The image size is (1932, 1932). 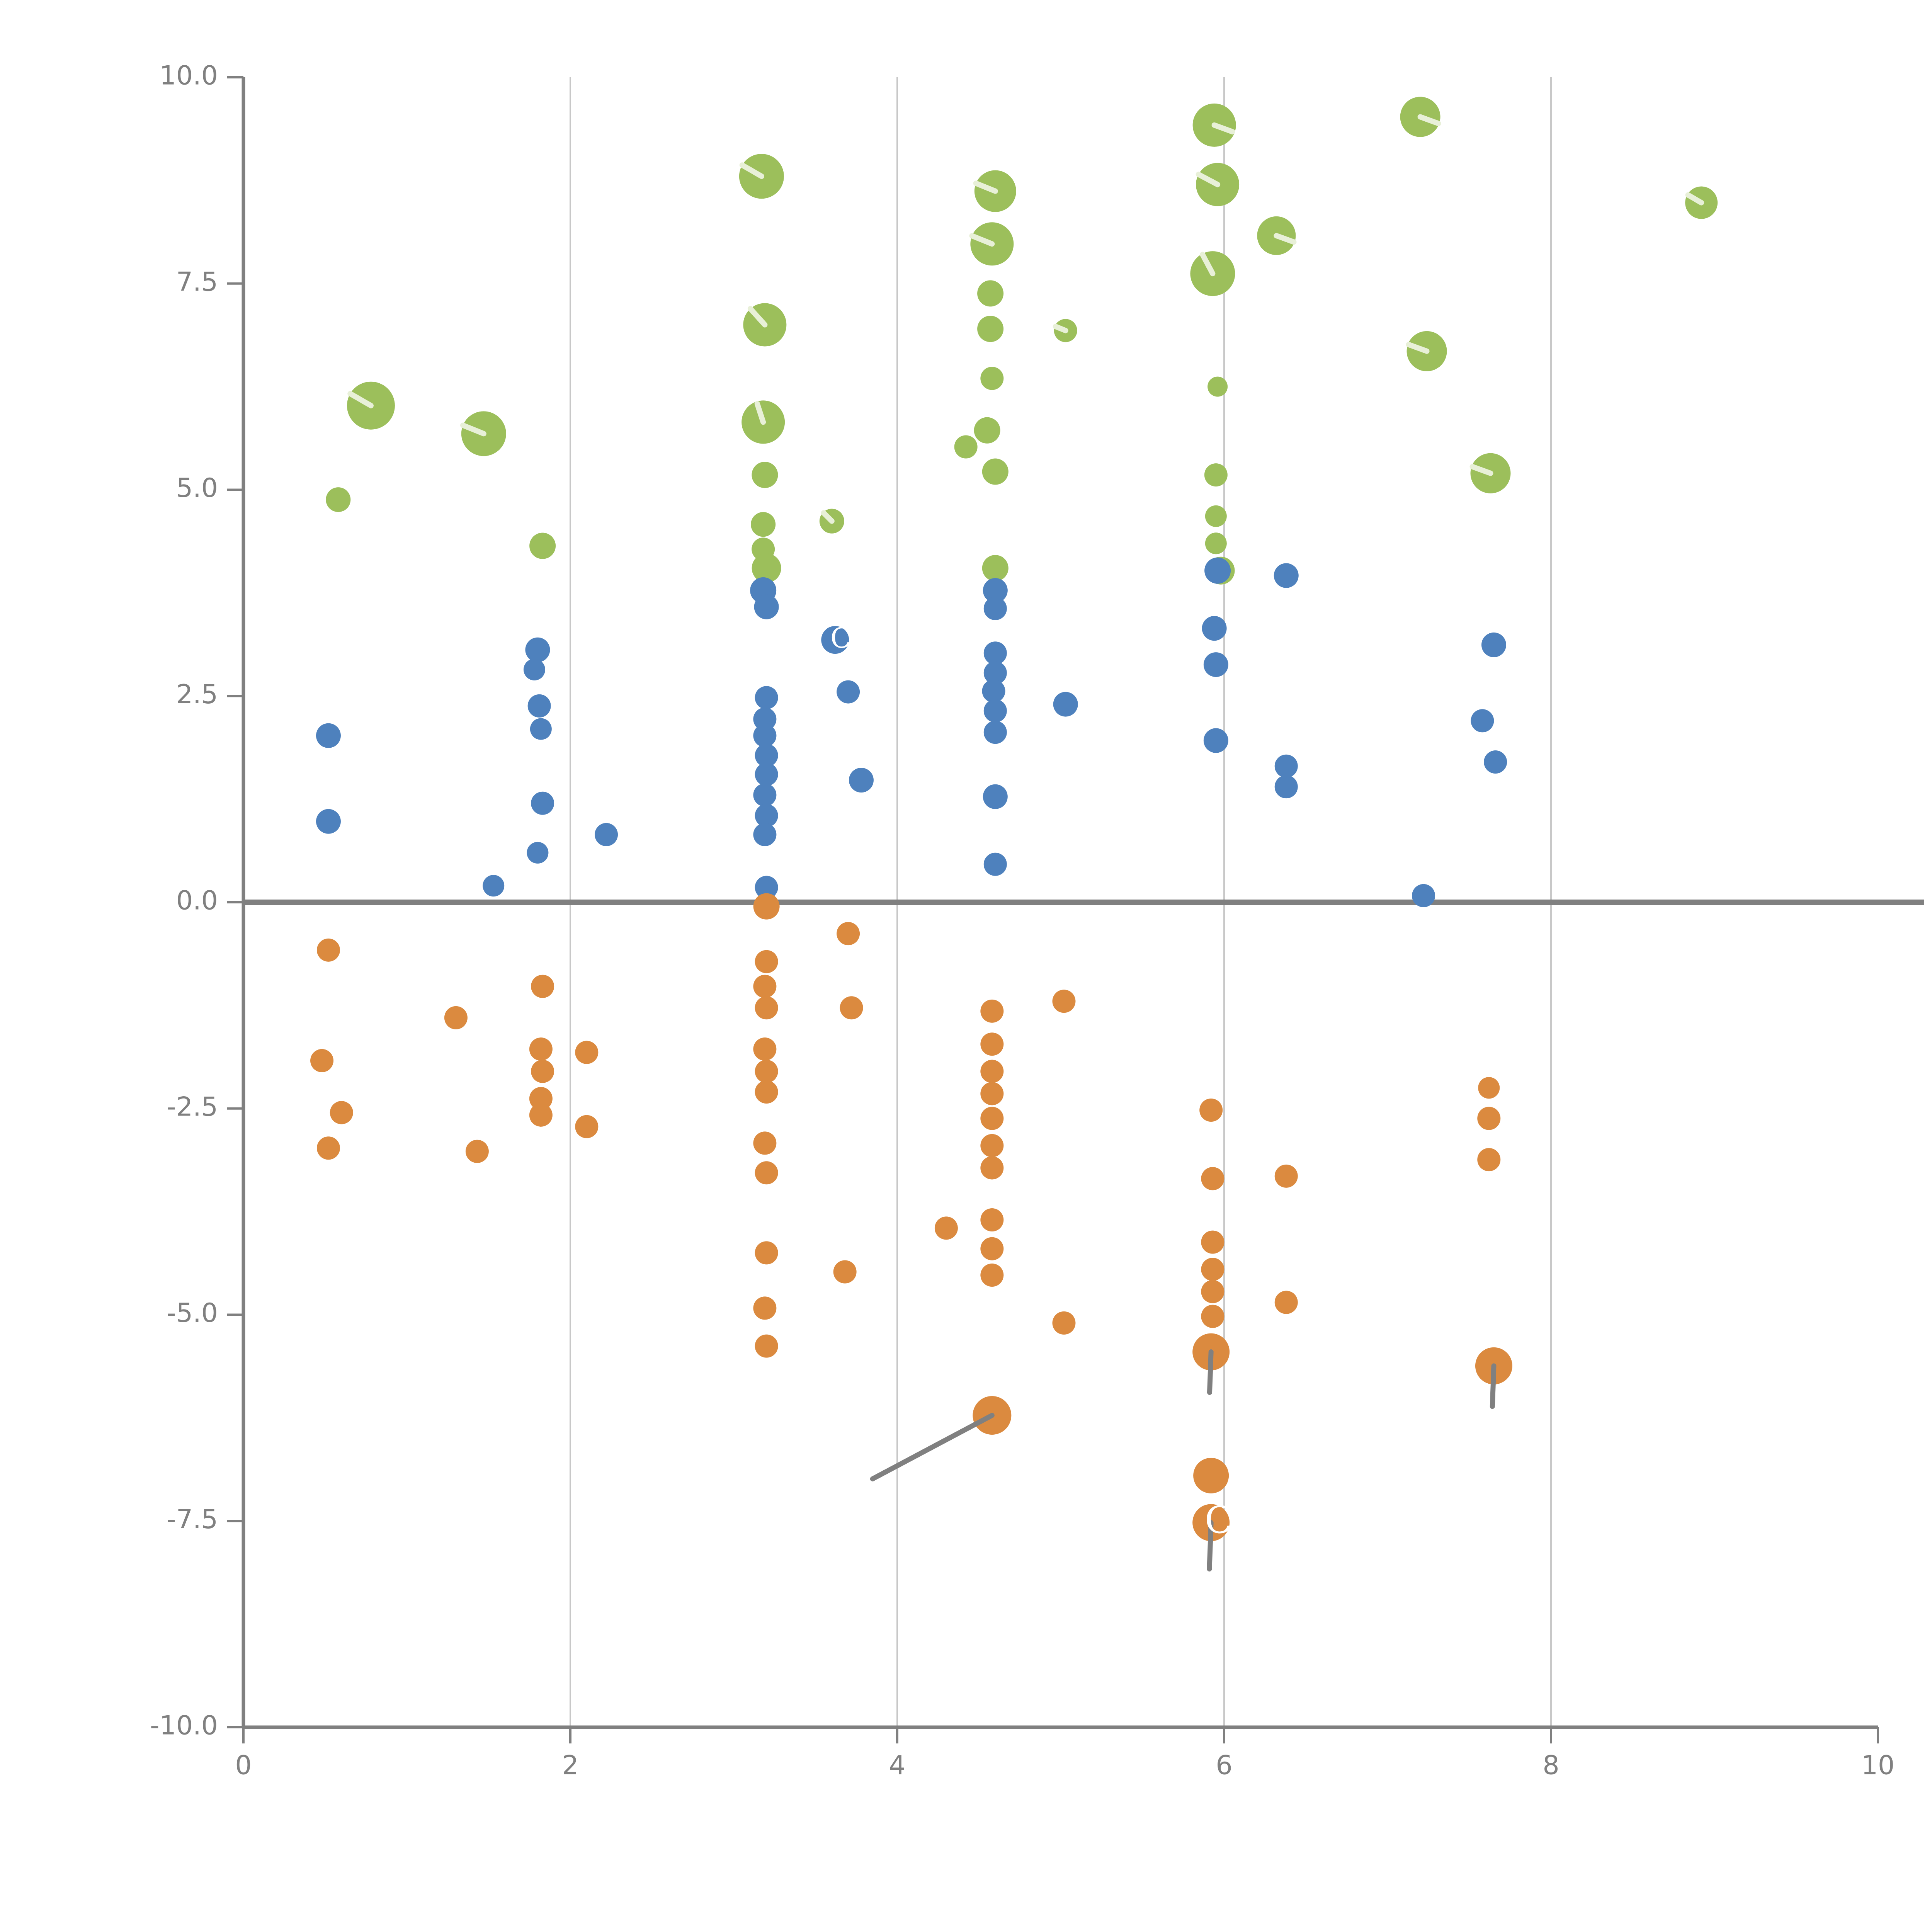 What do you see at coordinates (192, 1313) in the screenshot?
I see `y-tick-label-2: -5.0` at bounding box center [192, 1313].